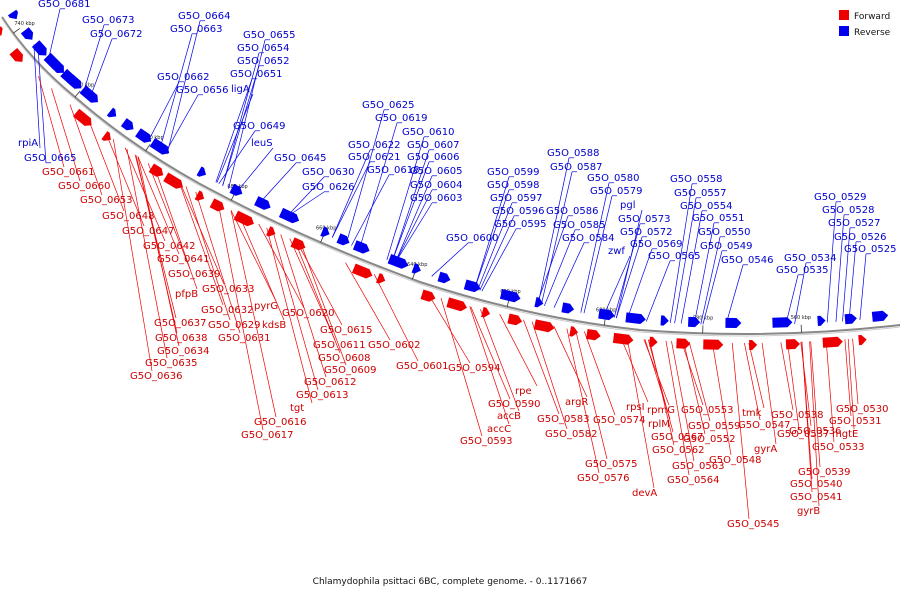 Image resolution: width=900 pixels, height=600 pixels. Describe the element at coordinates (228, 289) in the screenshot. I see `forward-gene-label: G5O_0633` at that location.